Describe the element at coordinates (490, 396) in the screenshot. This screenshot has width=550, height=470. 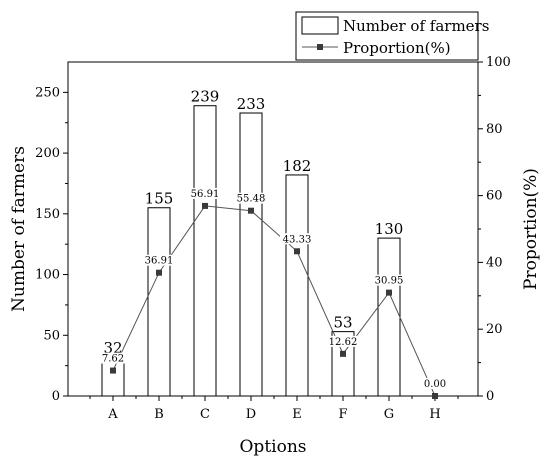
I see `y-right-tick-label: 0` at that location.